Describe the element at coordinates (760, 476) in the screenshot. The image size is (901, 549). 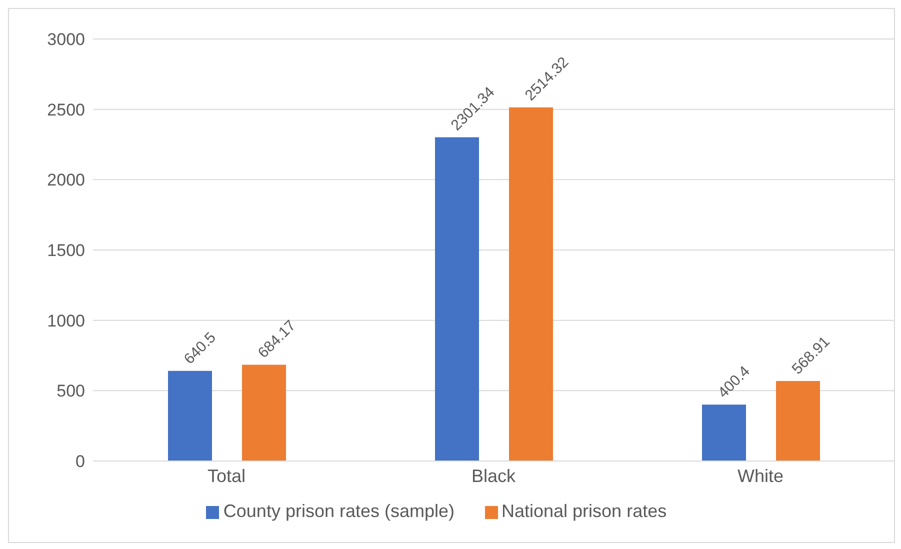
I see `x-tick-label: White` at that location.